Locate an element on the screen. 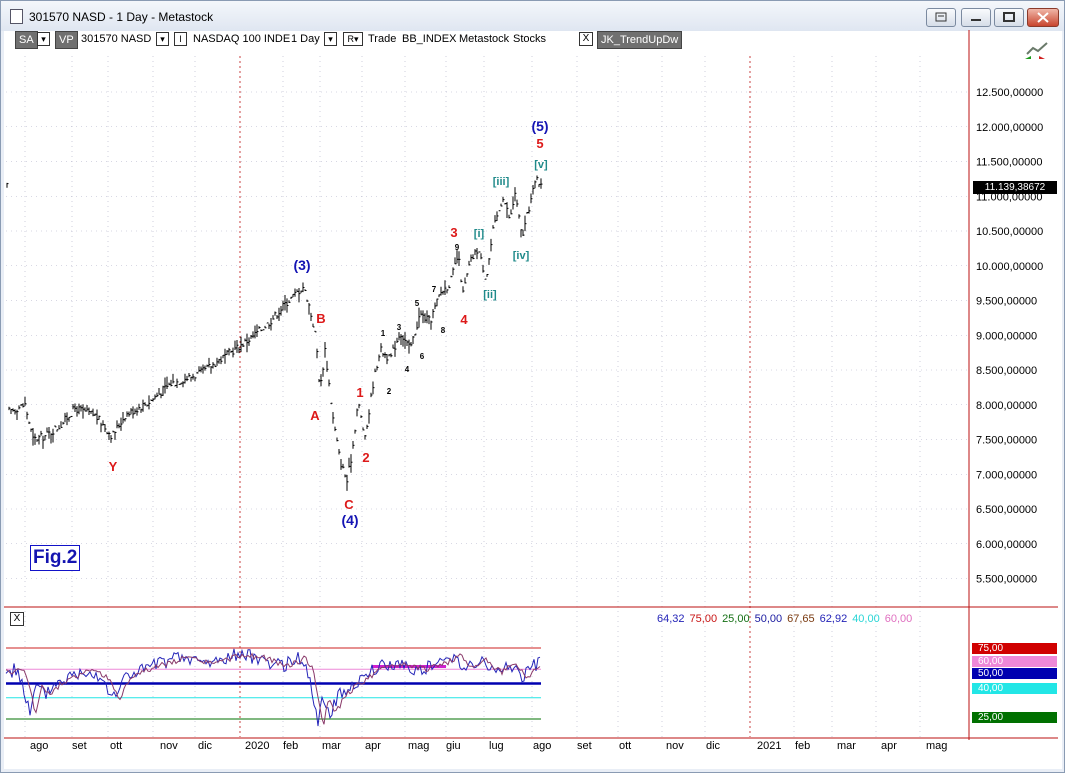 The image size is (1065, 773). figure-label: Fig.2 is located at coordinates (55, 558).